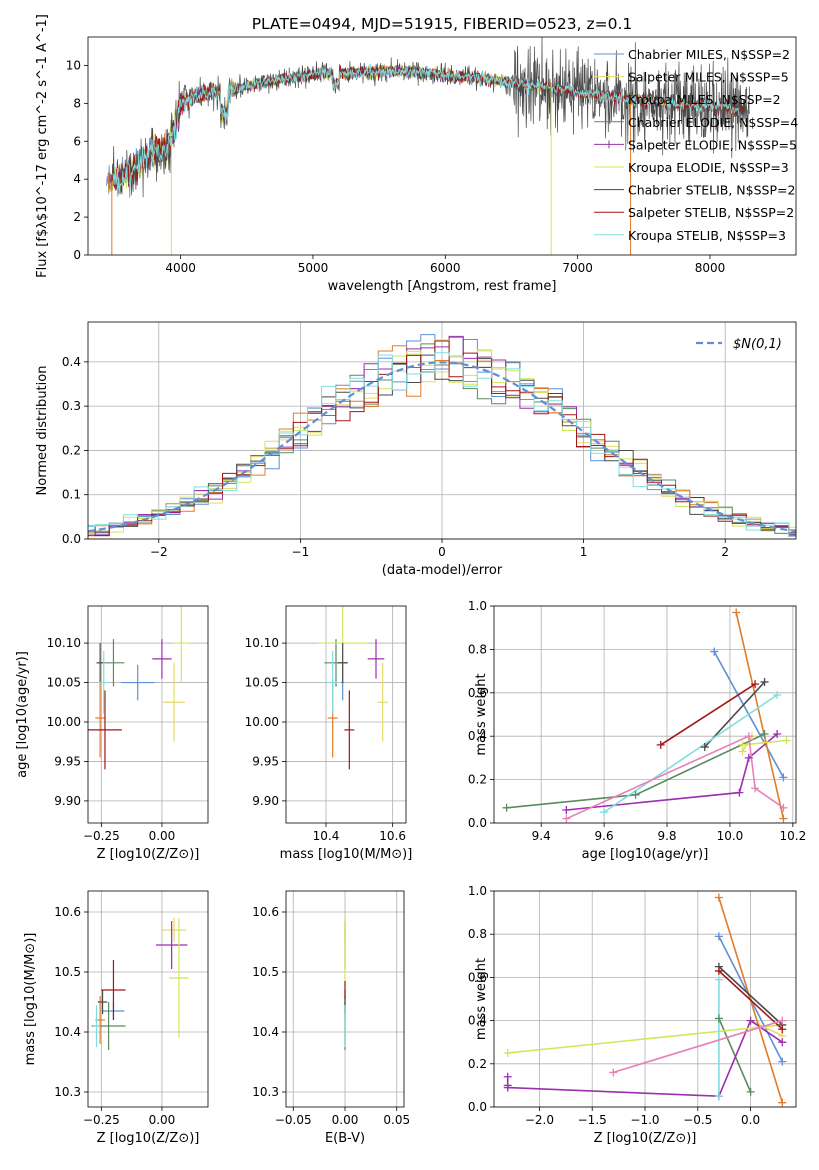 This screenshot has height=1170, width=819. I want to click on x-axis-label: mass [log10(M/M⊙)], so click(346, 854).